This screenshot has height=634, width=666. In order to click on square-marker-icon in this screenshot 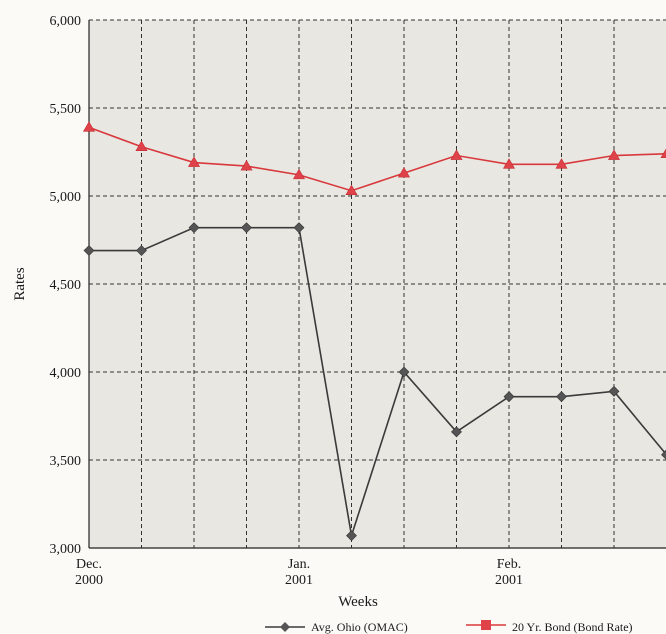, I will do `click(486, 625)`.